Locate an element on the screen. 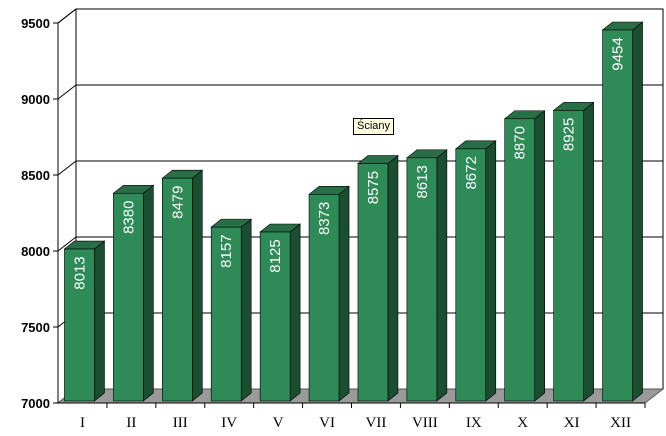  x-tick-label: XII is located at coordinates (620, 423).